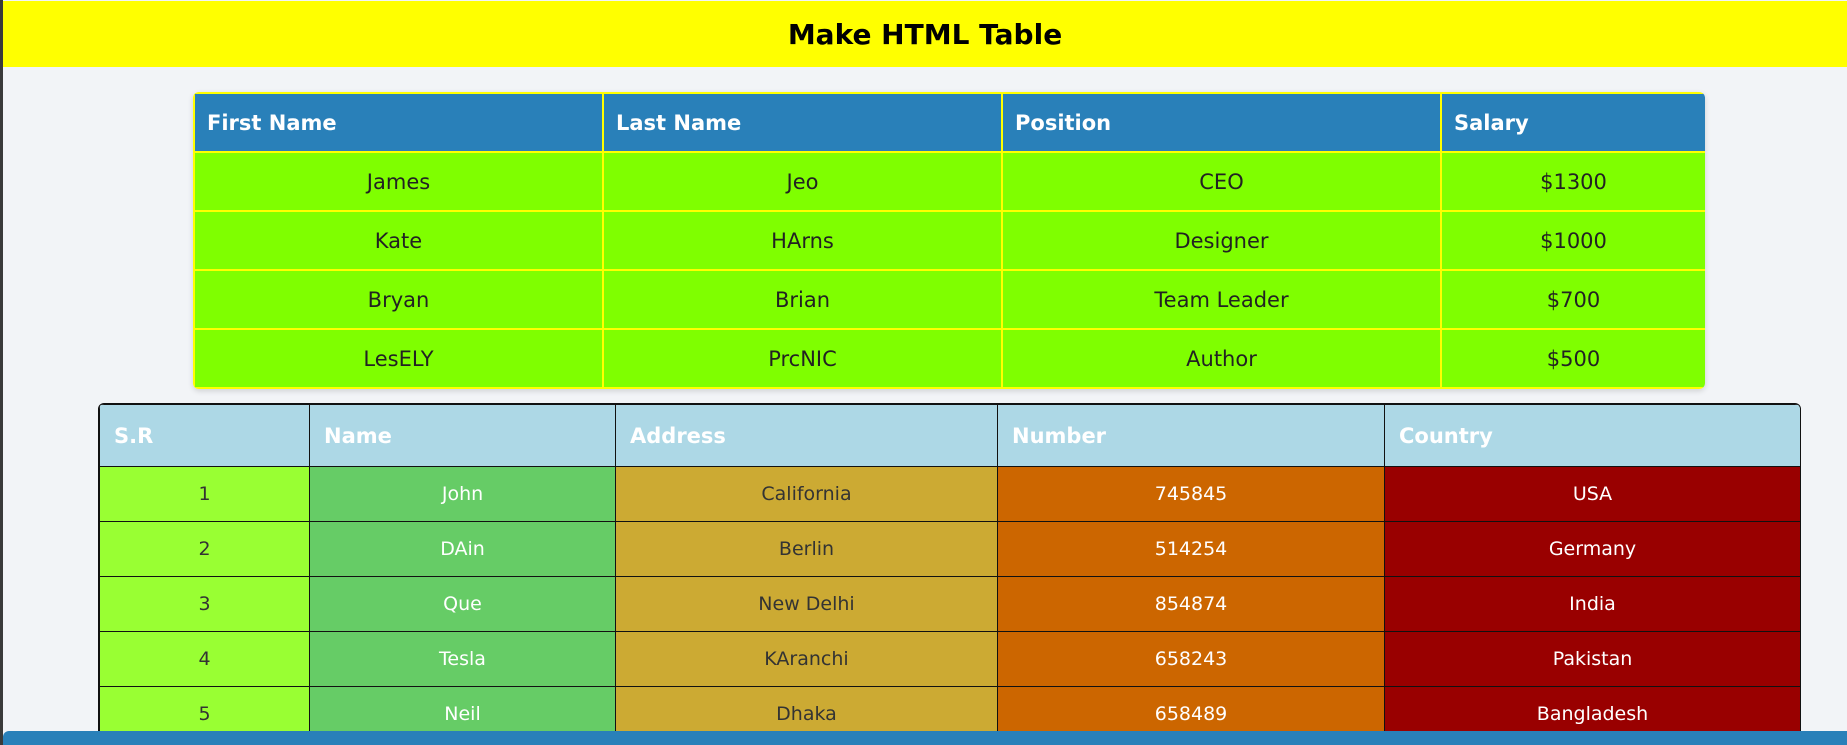 Image resolution: width=1847 pixels, height=745 pixels. I want to click on position-cell: Team Leader, so click(1221, 299).